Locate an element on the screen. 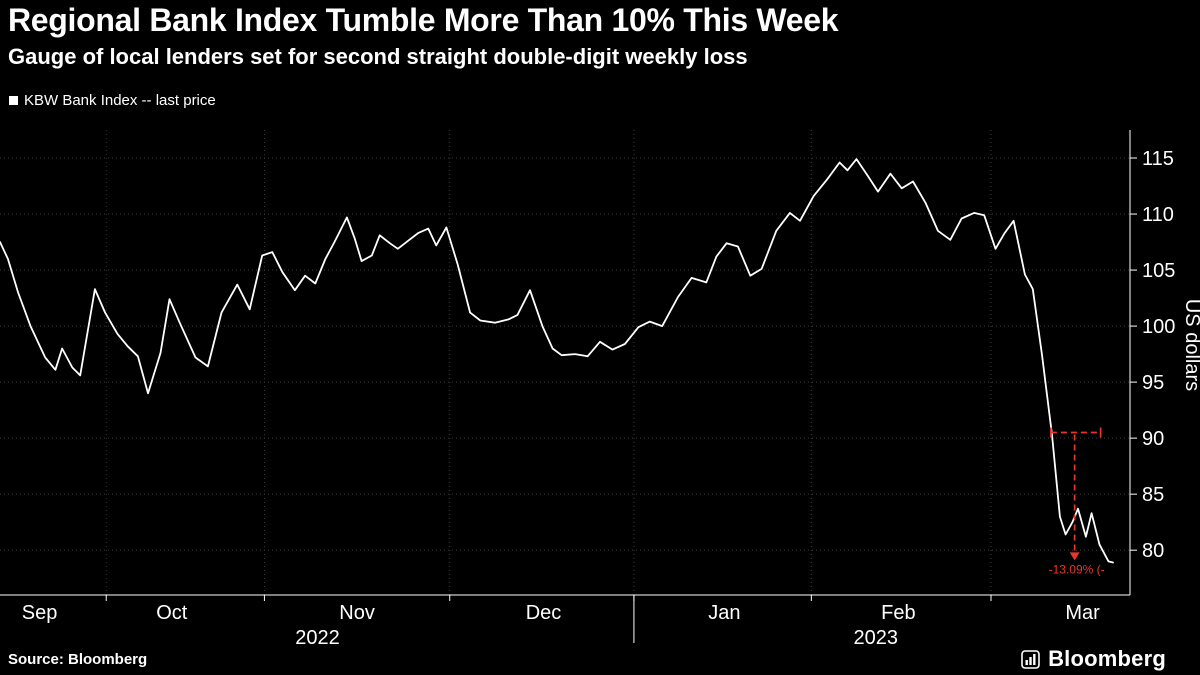 This screenshot has width=1200, height=675. x-tick-label: Oct is located at coordinates (172, 613).